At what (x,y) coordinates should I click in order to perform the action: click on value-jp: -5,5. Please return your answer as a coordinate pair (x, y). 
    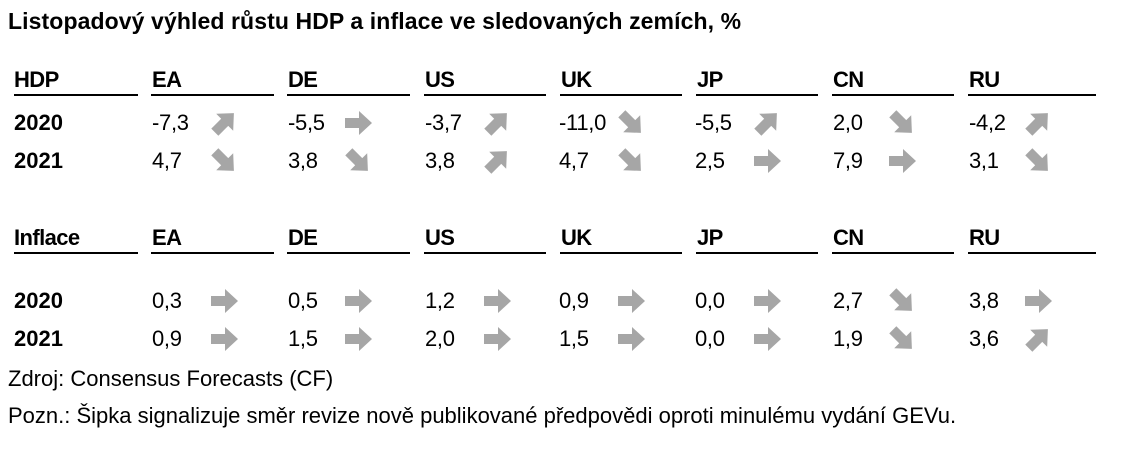
    Looking at the image, I should click on (713, 122).